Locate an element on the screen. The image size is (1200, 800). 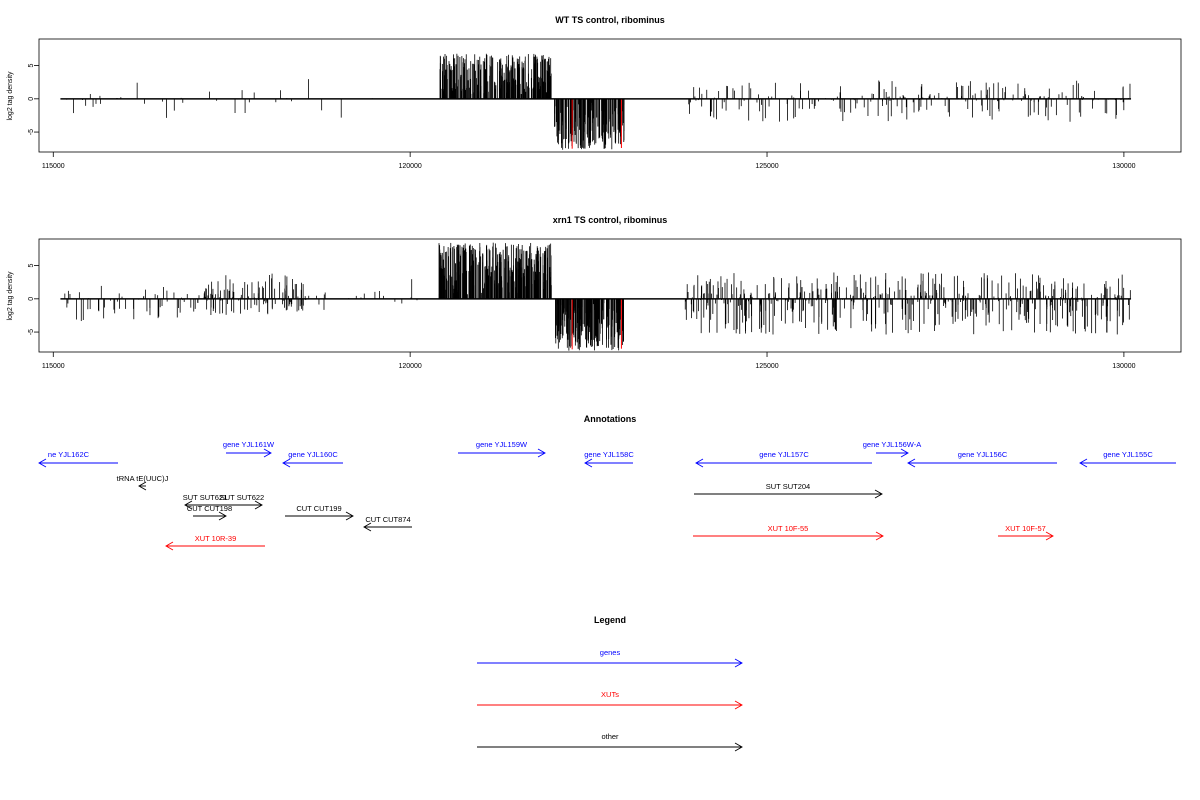
annotation-label: ne YJL162C is located at coordinates (69, 454).